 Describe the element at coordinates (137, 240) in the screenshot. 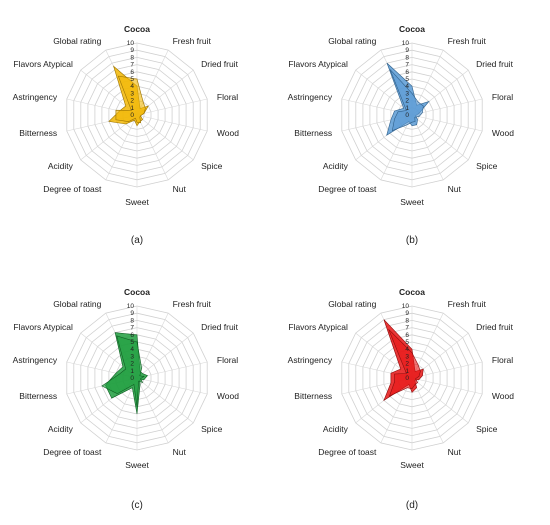

I see `panel-label: (a)` at that location.